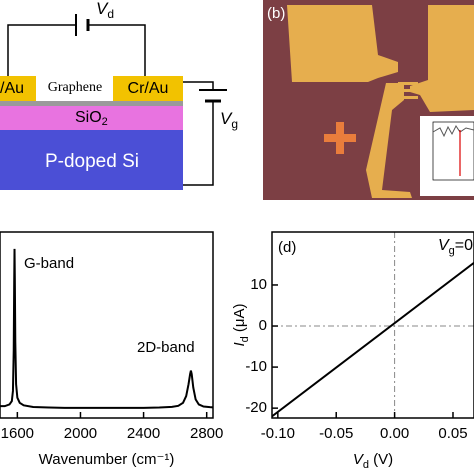 The height and width of the screenshot is (474, 474). I want to click on axis-label: Vd (V), so click(373, 461).